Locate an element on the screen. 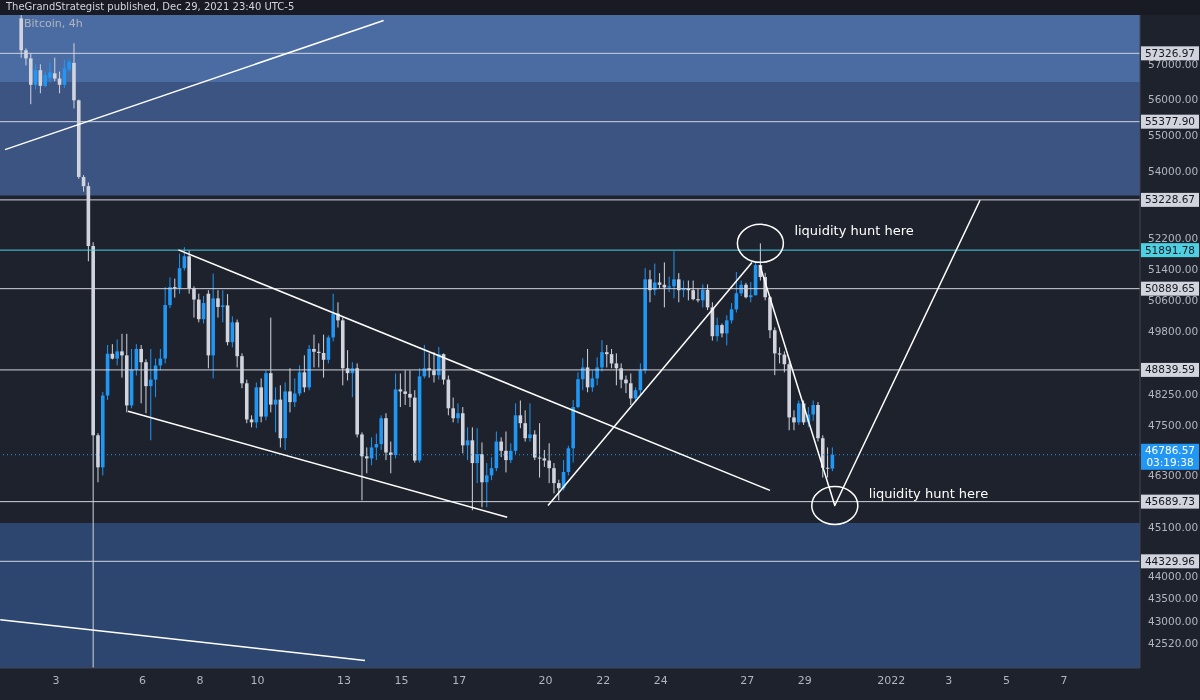 Image resolution: width=1200 pixels, height=700 pixels. y-tick-label: 43000.00 is located at coordinates (1173, 621).